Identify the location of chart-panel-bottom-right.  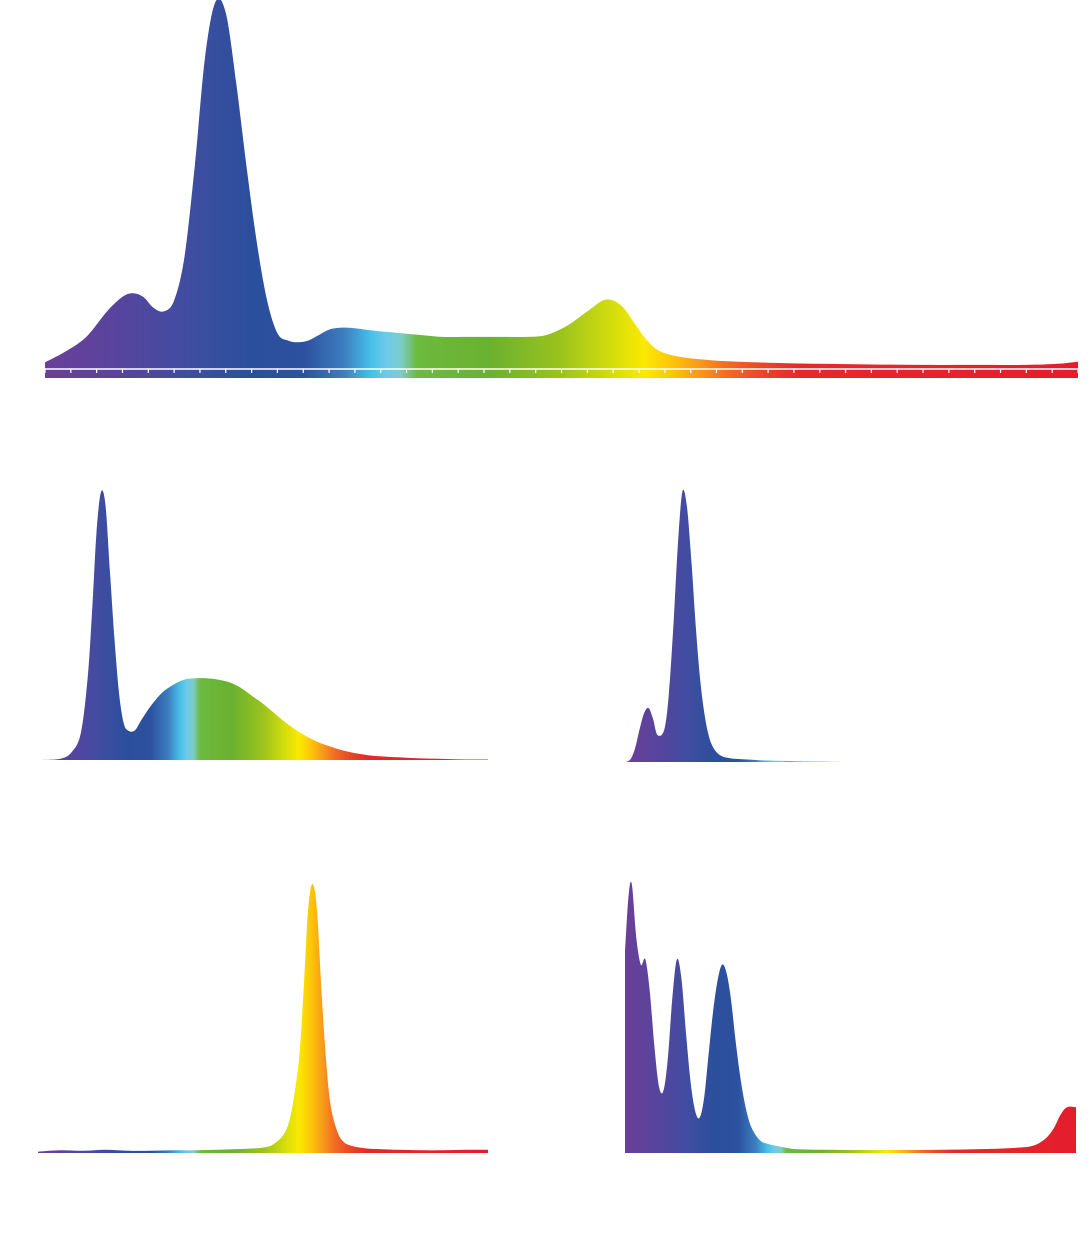
(850, 1017).